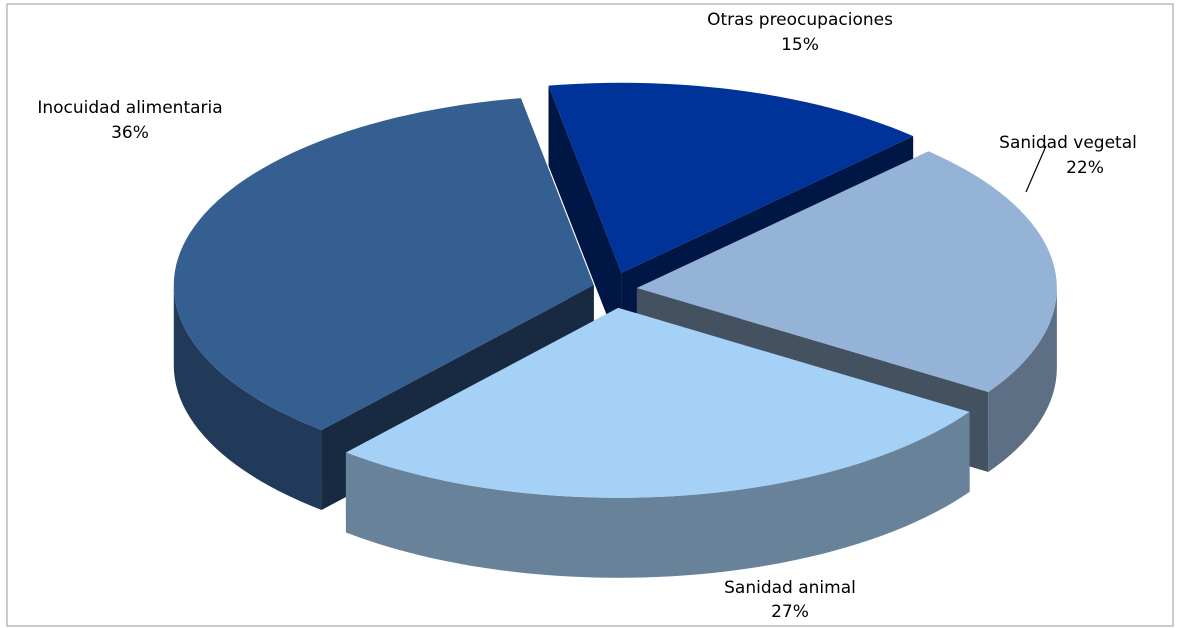 This screenshot has width=1178, height=628. What do you see at coordinates (790, 612) in the screenshot?
I see `value-label: 27%` at bounding box center [790, 612].